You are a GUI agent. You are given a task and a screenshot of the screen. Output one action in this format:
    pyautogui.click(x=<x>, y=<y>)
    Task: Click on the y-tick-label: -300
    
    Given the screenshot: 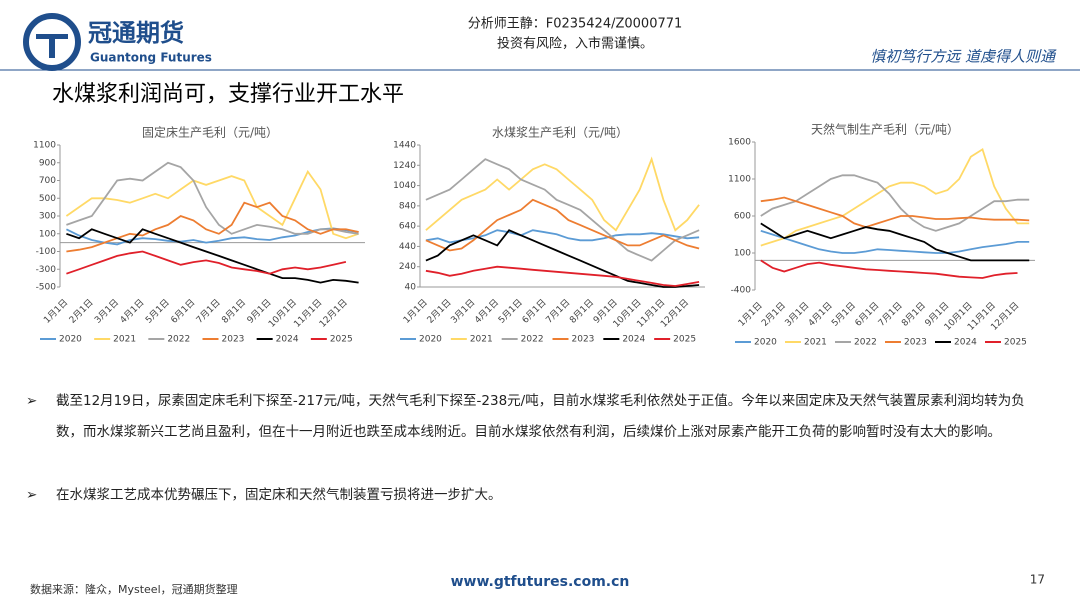 What is the action you would take?
    pyautogui.click(x=46, y=270)
    